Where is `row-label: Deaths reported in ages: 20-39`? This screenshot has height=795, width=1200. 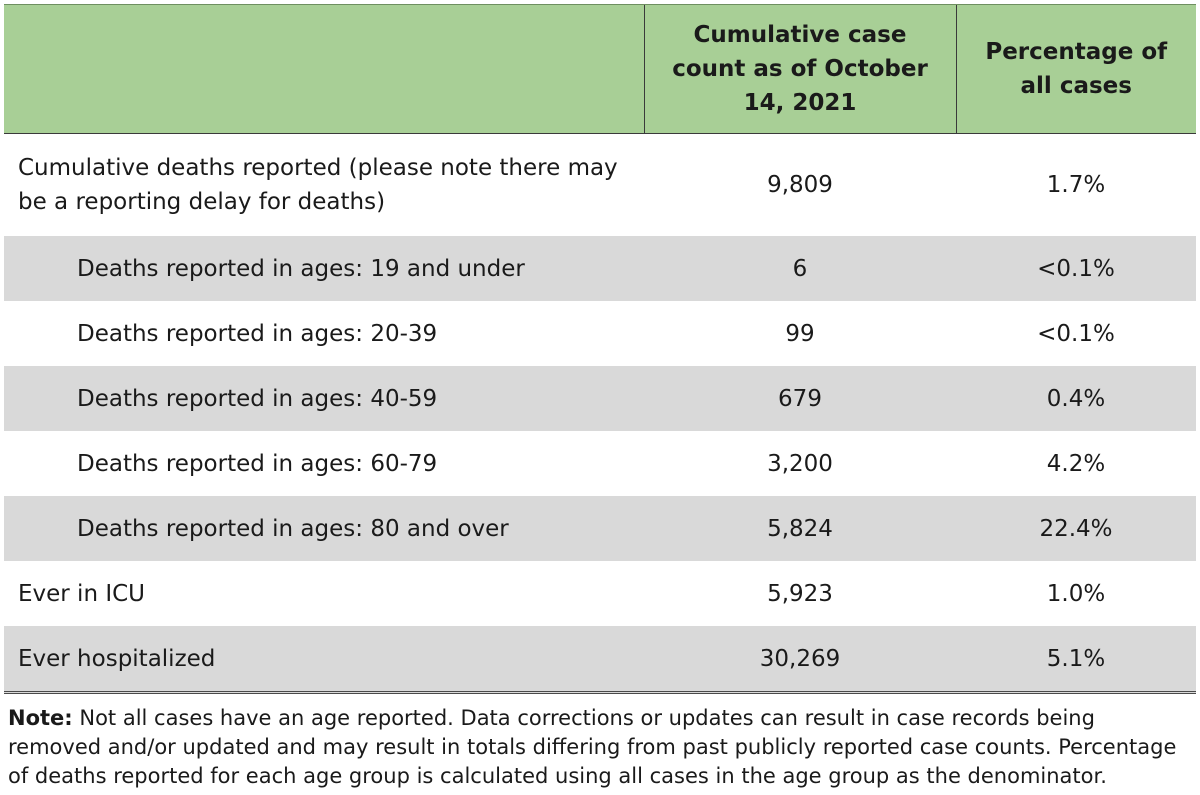
row-label: Deaths reported in ages: 20-39 is located at coordinates (257, 333).